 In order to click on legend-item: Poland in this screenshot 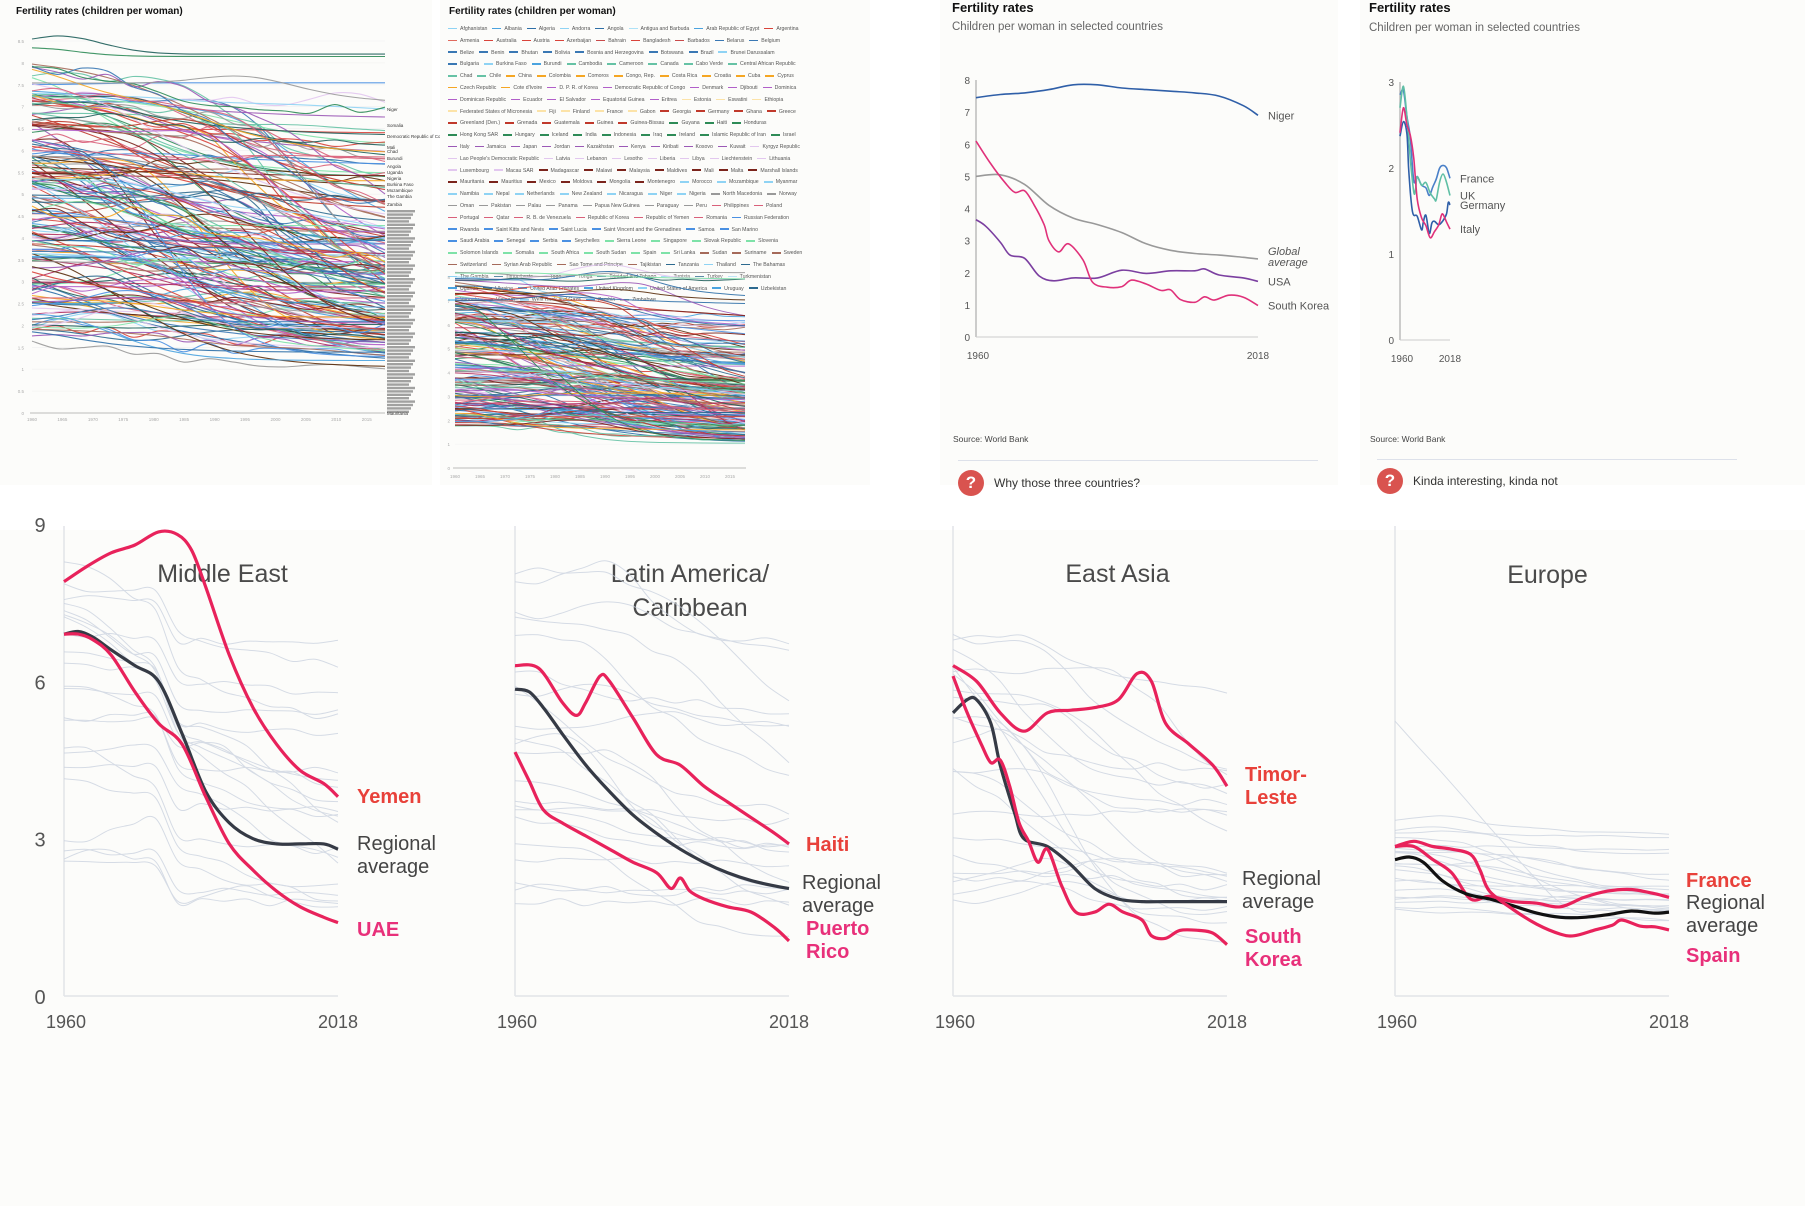, I will do `click(767, 207)`.